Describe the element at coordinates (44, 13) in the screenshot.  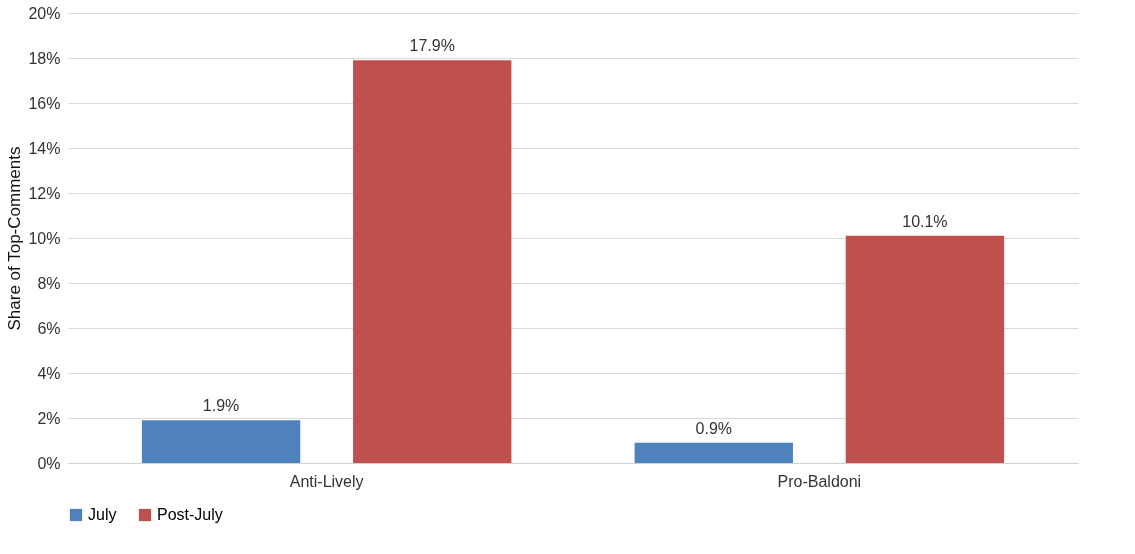
I see `y-tick-label: 20%` at that location.